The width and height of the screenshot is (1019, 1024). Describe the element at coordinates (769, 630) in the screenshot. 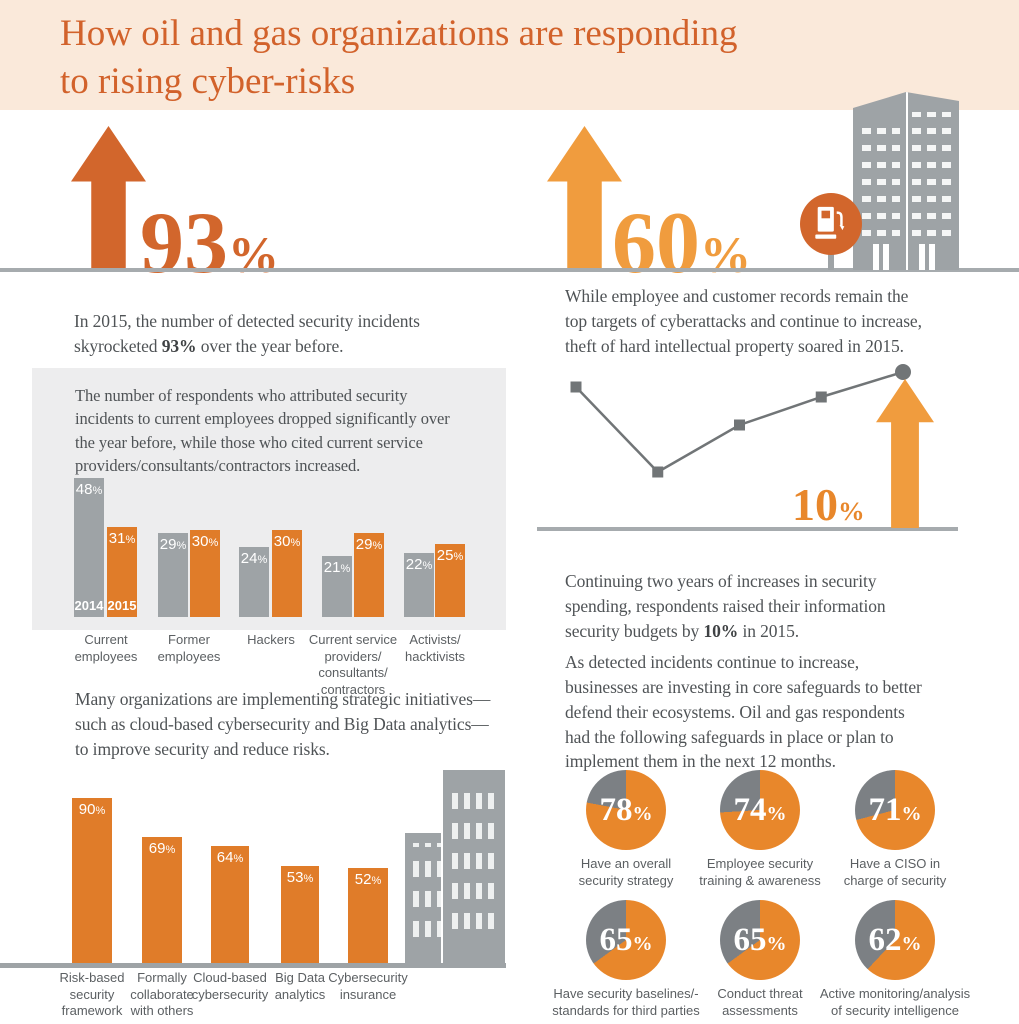

I see `caption-text: in 2015.` at that location.